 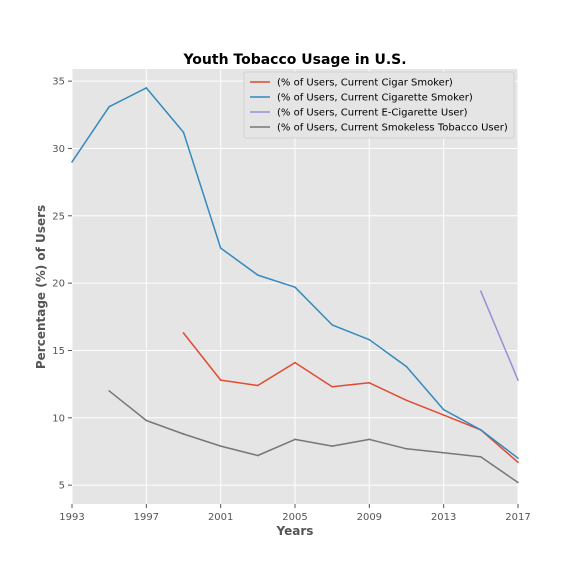 I want to click on x-tick-label: 1993, so click(x=71, y=517).